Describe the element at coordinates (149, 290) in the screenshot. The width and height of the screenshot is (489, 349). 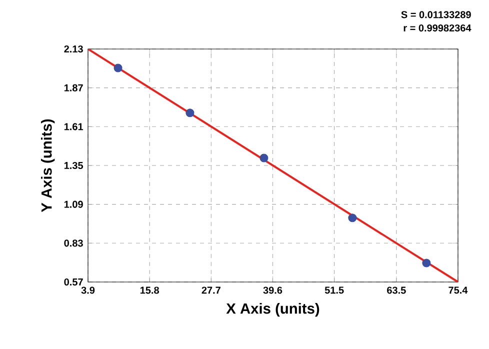
I see `x-tick-label: 15.8` at that location.